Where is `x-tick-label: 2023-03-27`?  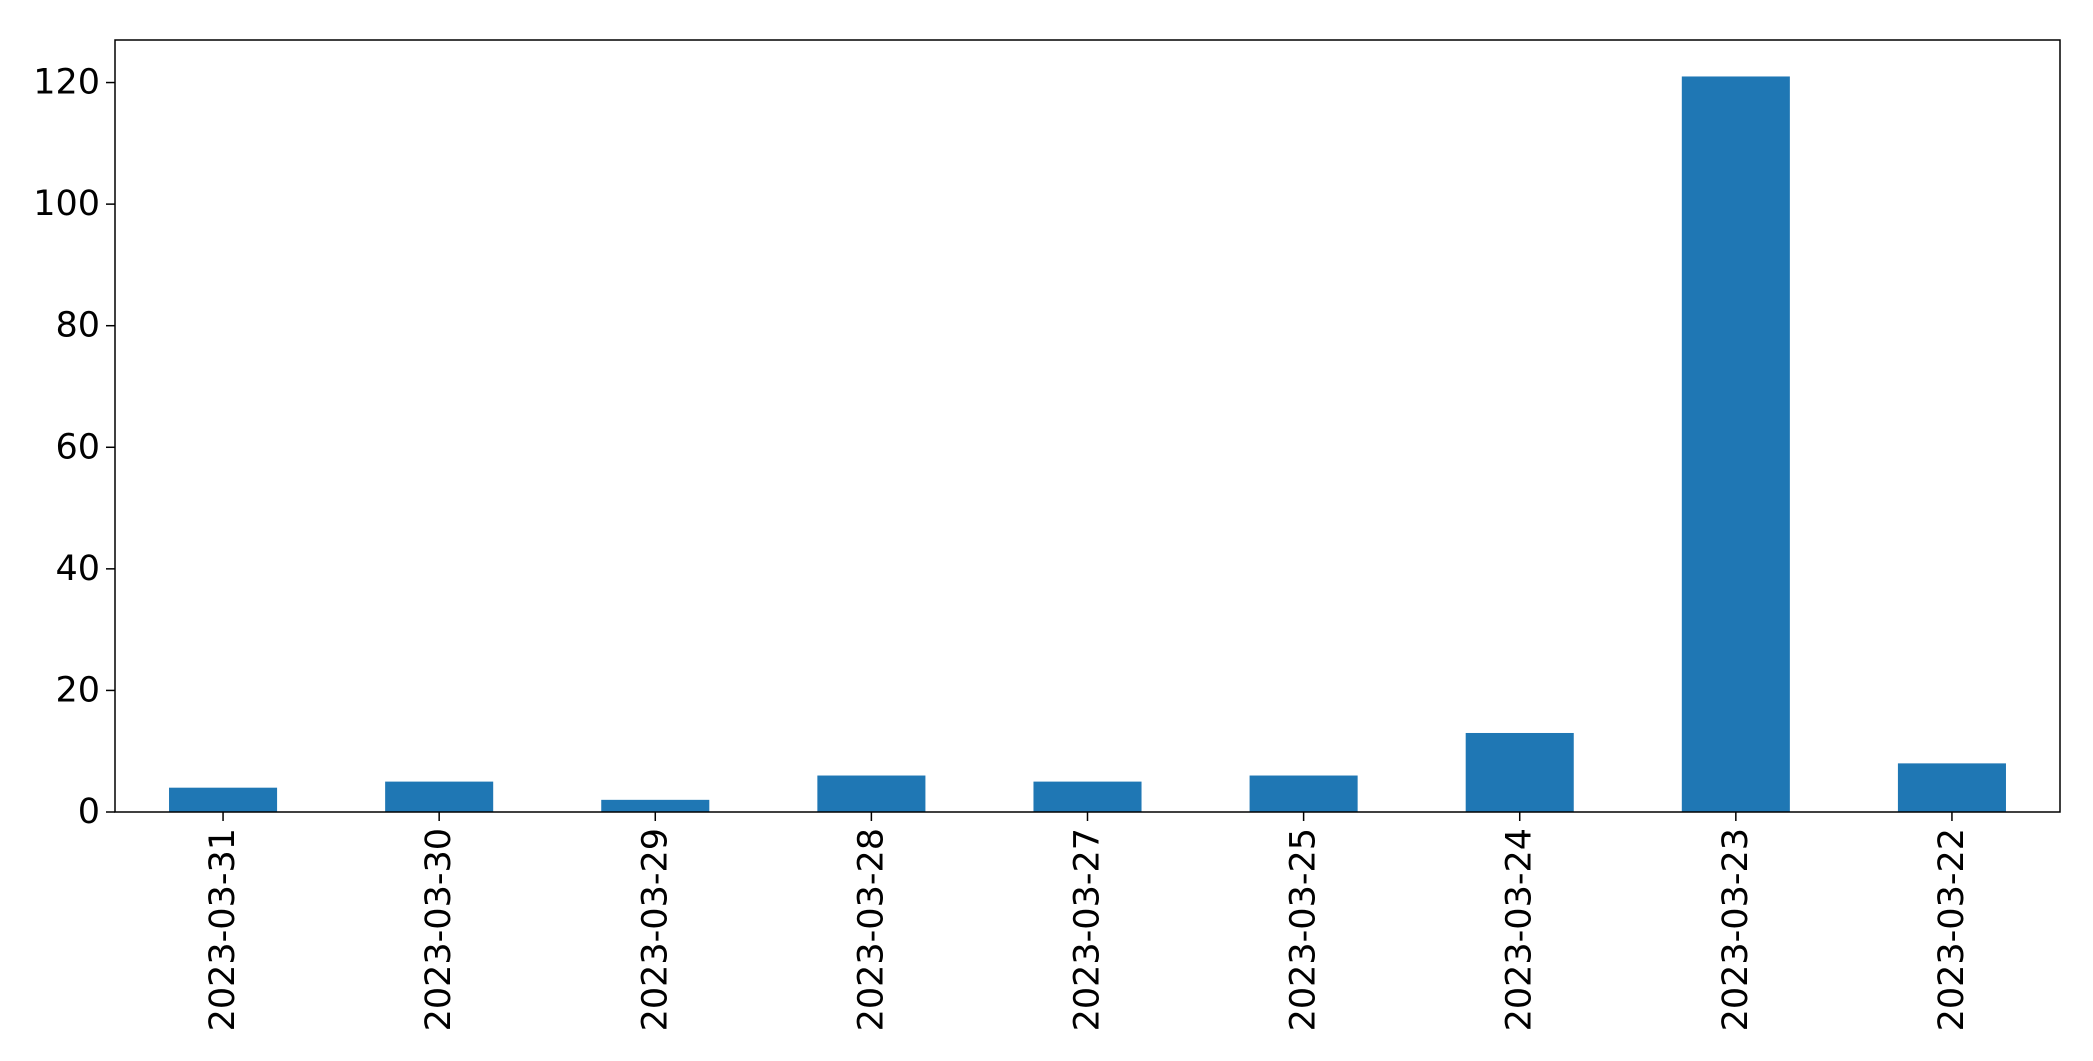
x-tick-label: 2023-03-27 is located at coordinates (1088, 929).